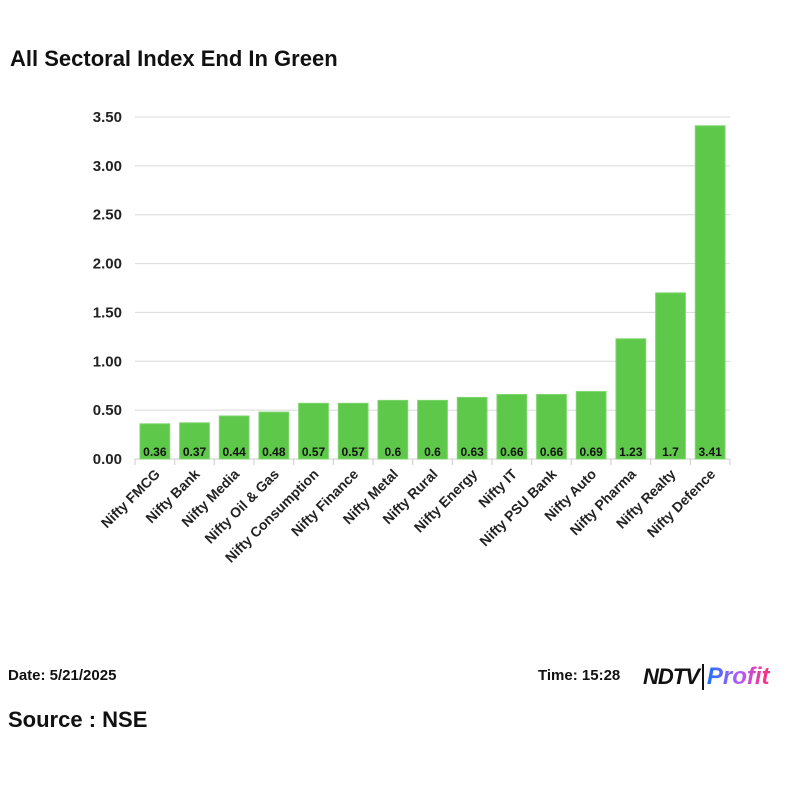 This screenshot has height=809, width=809. Describe the element at coordinates (107, 312) in the screenshot. I see `y-tick-label: 1.50` at that location.